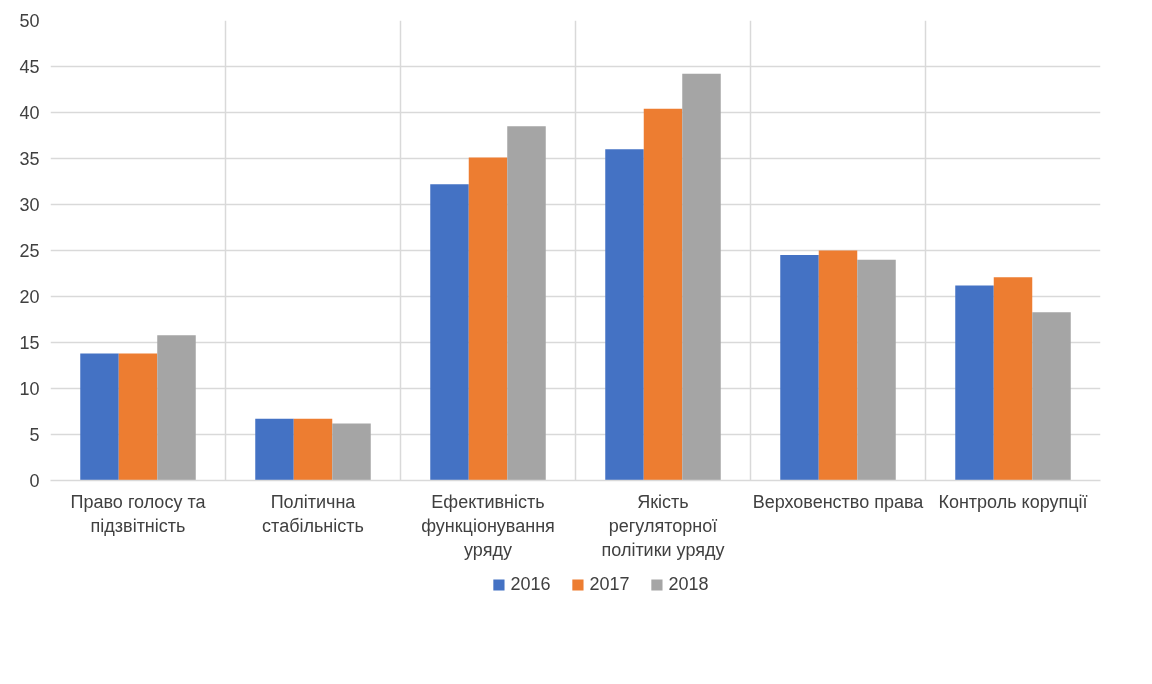 Image resolution: width=1152 pixels, height=684 pixels. Describe the element at coordinates (29, 159) in the screenshot. I see `y-tick-label: 35` at that location.